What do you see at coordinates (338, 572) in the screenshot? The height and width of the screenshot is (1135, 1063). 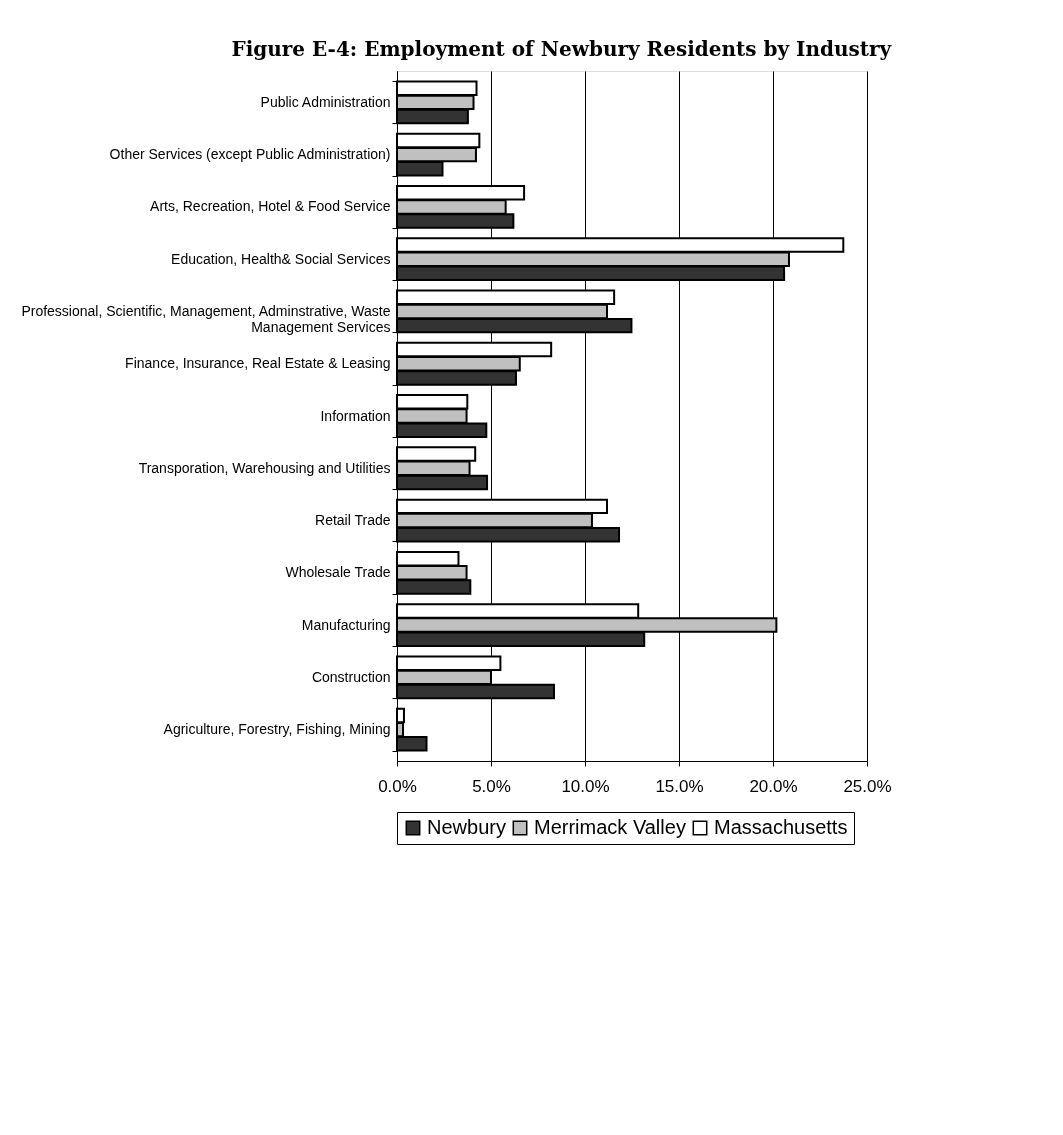 I see `y-tick-label: Wholesale Trade` at bounding box center [338, 572].